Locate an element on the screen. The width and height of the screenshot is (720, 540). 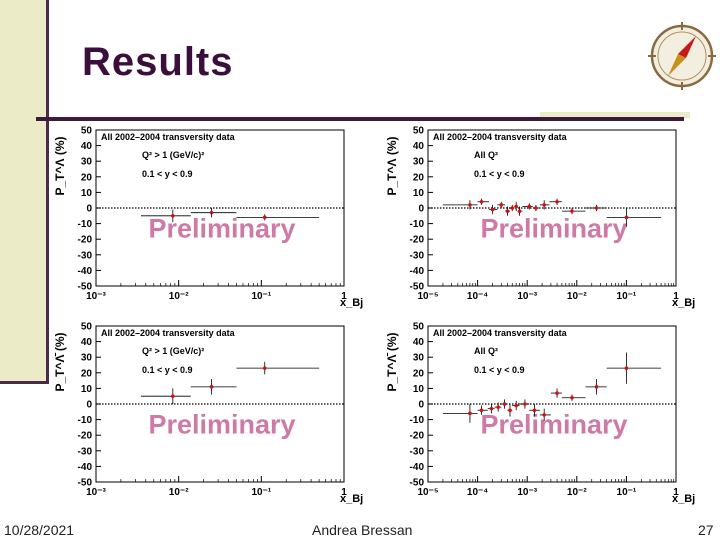
slide-title: Results is located at coordinates (158, 62).